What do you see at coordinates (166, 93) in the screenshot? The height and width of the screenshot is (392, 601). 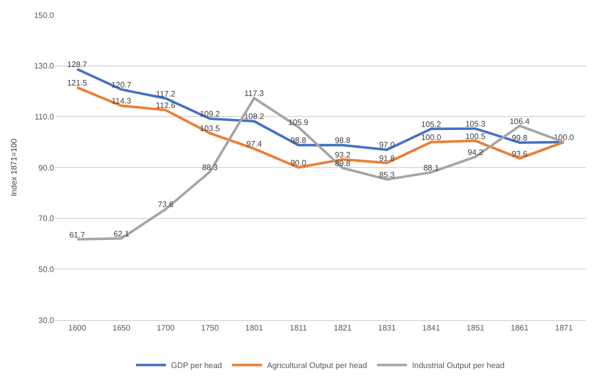 I see `data-label: 117.2` at bounding box center [166, 93].